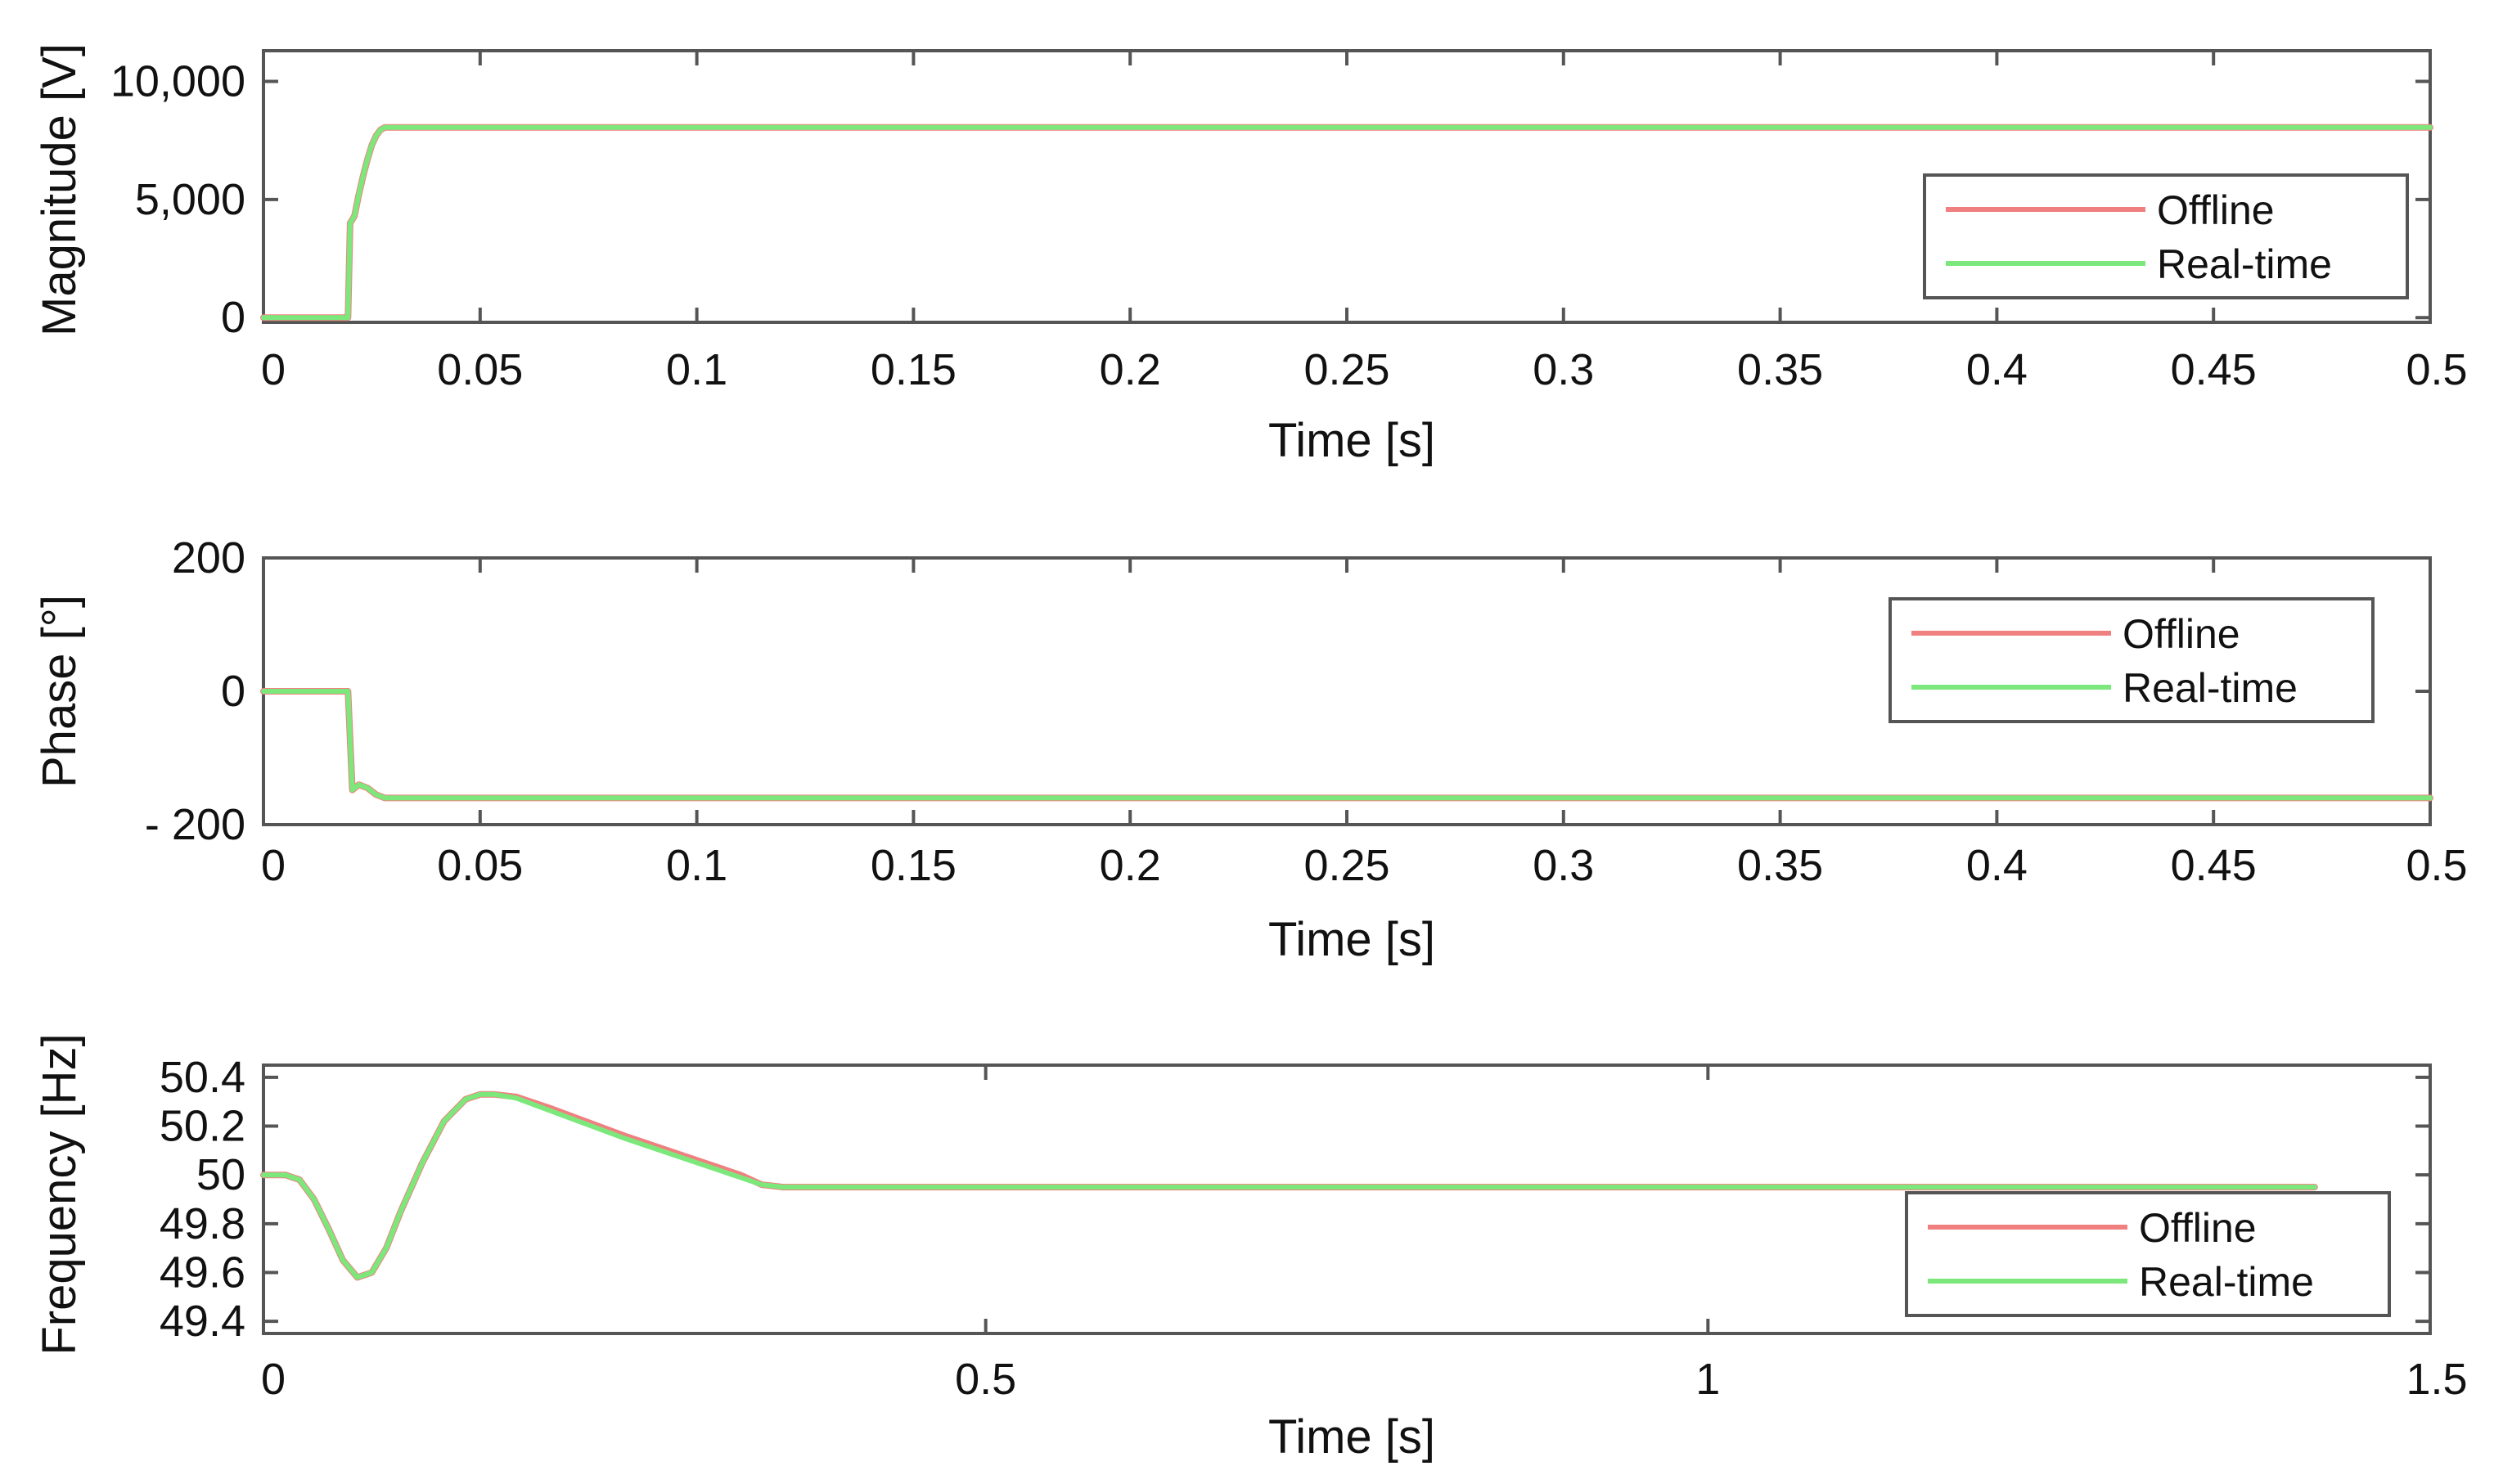 This screenshot has width=2494, height=1484. What do you see at coordinates (202, 1126) in the screenshot?
I see `y-tick-label: 50.2` at bounding box center [202, 1126].